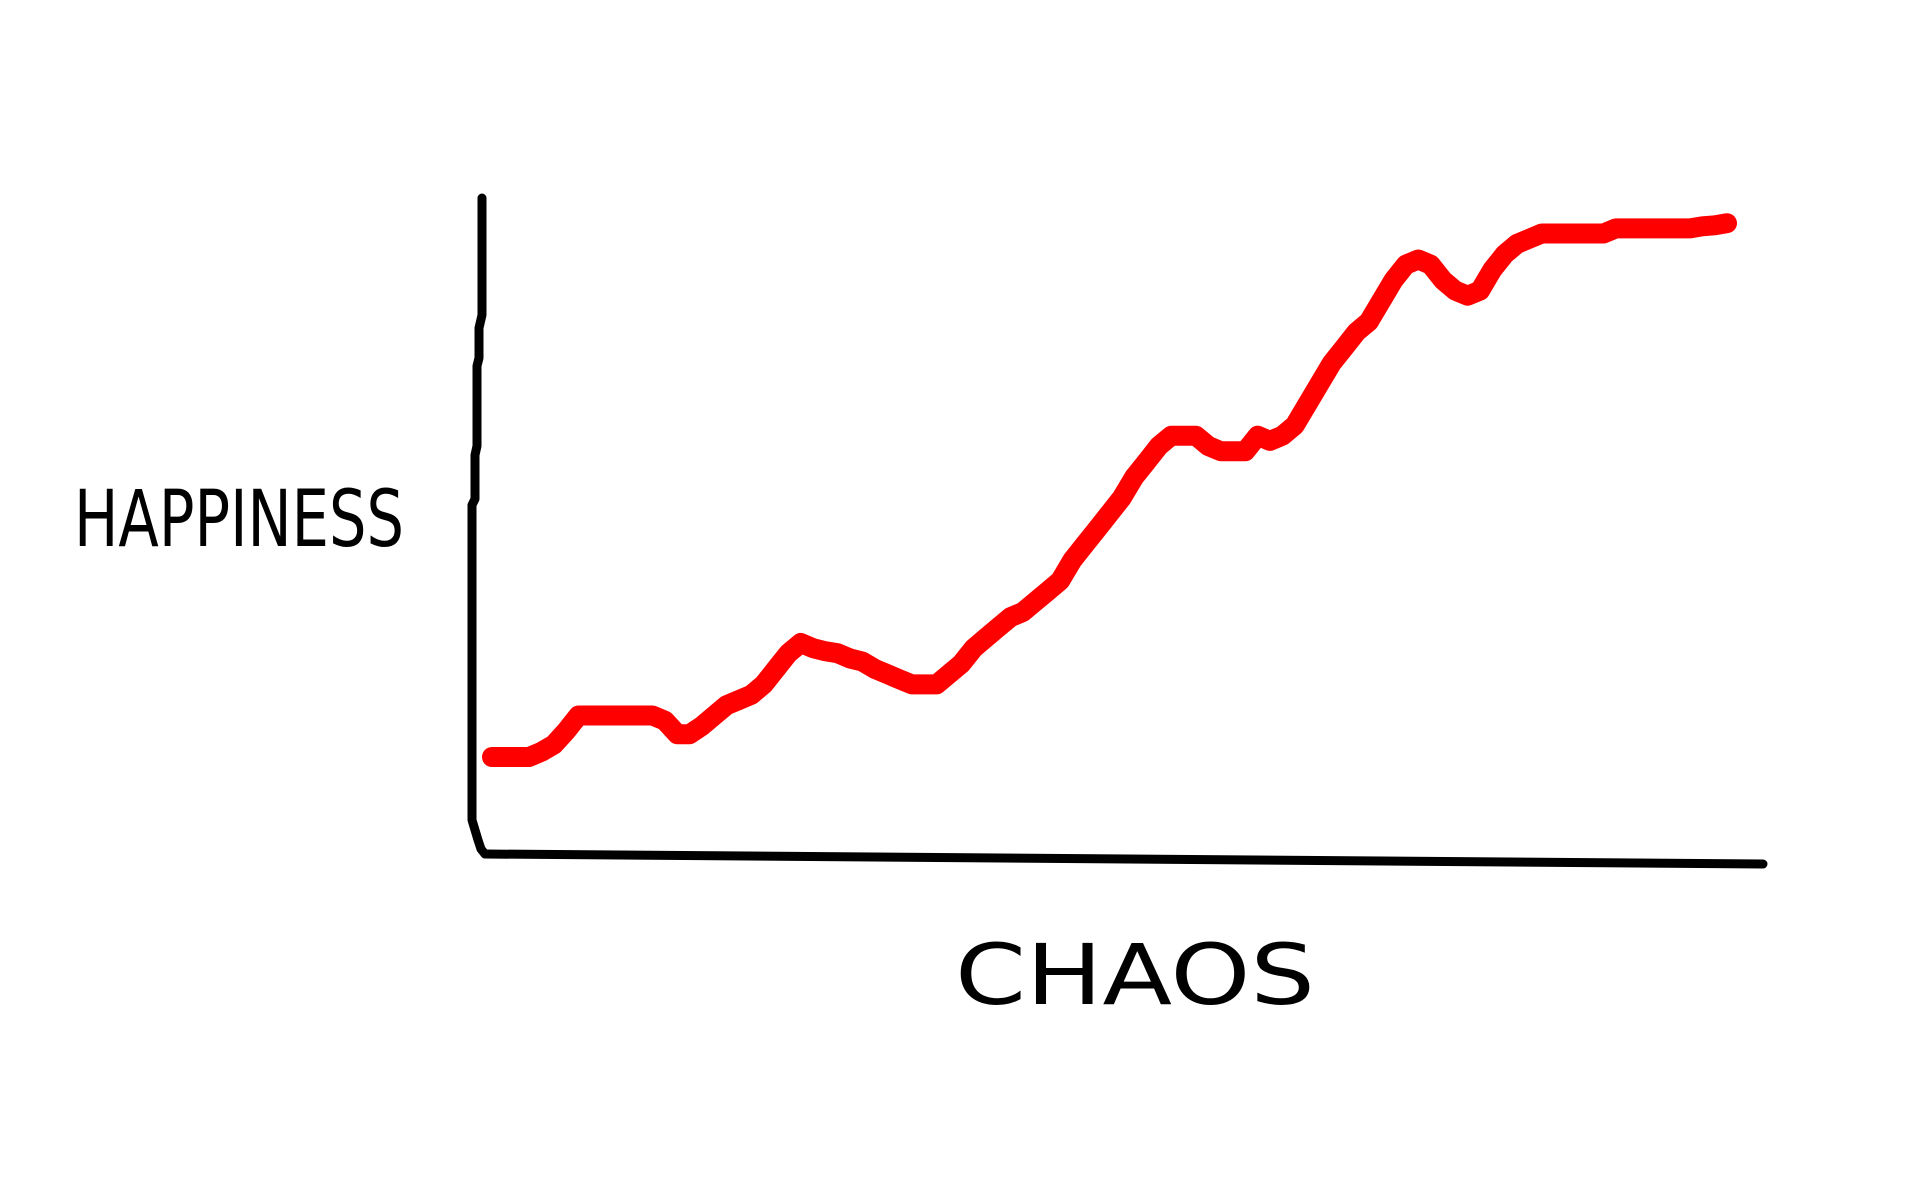 This screenshot has height=1200, width=1920. What do you see at coordinates (1124, 859) in the screenshot?
I see `x-axis-line` at bounding box center [1124, 859].